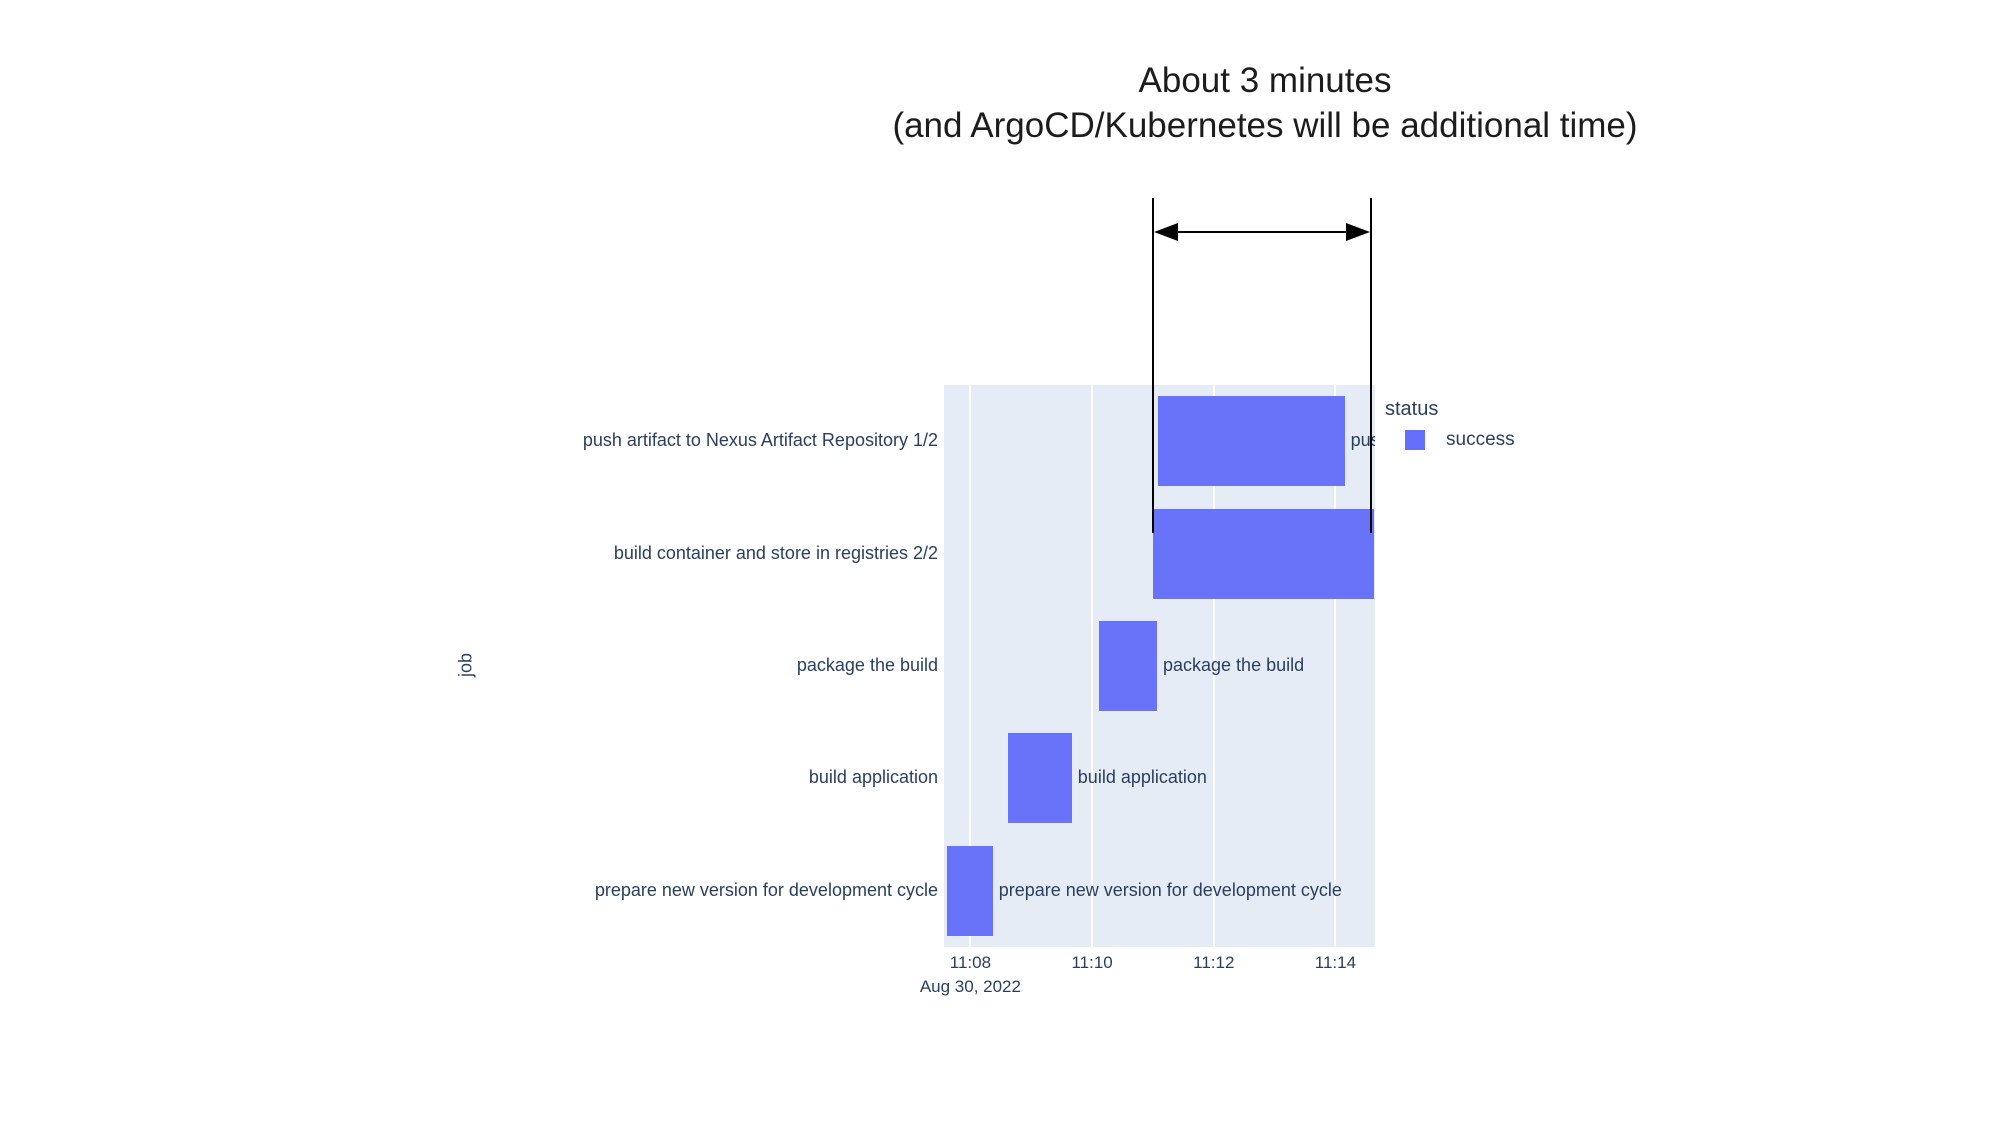 This screenshot has width=2000, height=1125. I want to click on x-axis-date-label: Aug 30, 2022, so click(970, 986).